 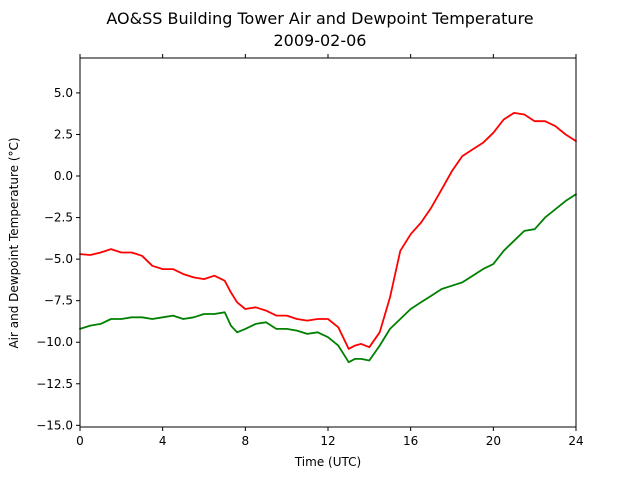 I want to click on x-tick-label: 0, so click(x=80, y=441).